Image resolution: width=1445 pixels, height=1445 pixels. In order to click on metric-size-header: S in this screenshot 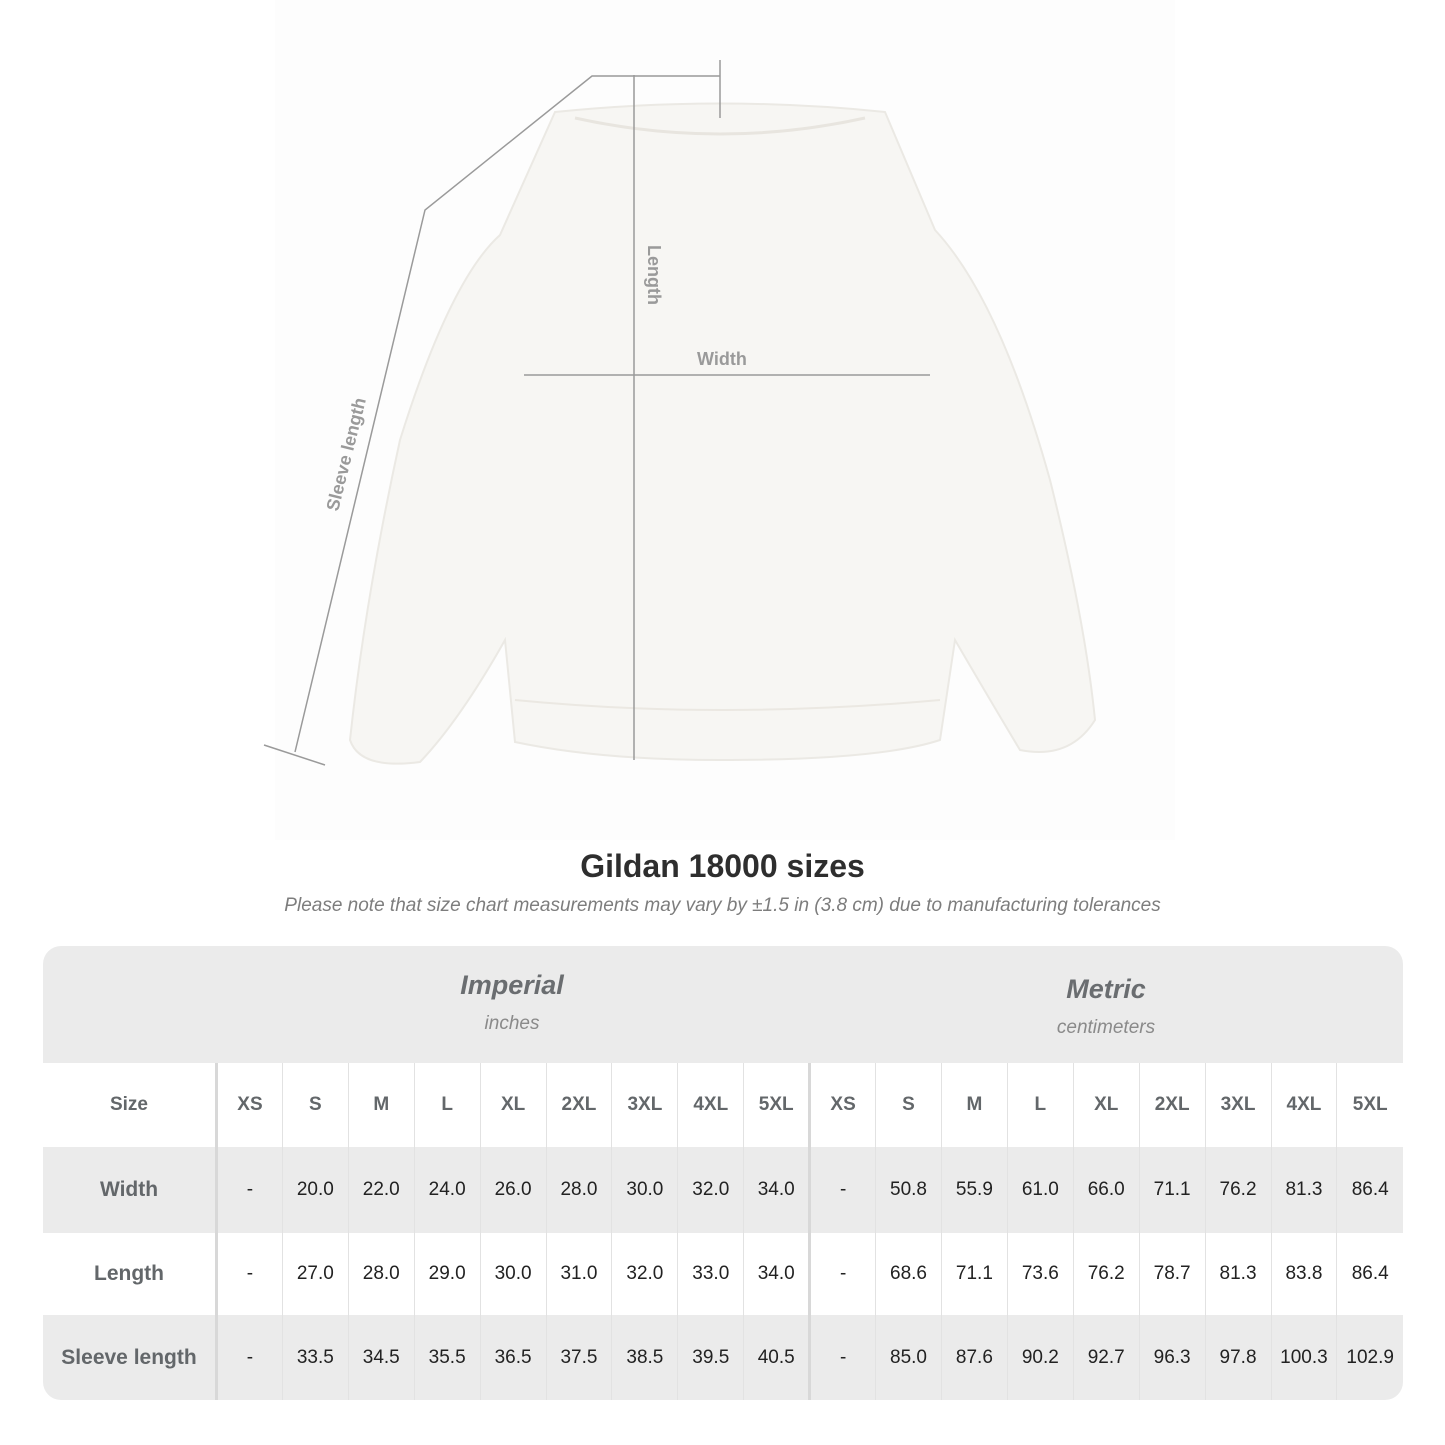, I will do `click(908, 1105)`.